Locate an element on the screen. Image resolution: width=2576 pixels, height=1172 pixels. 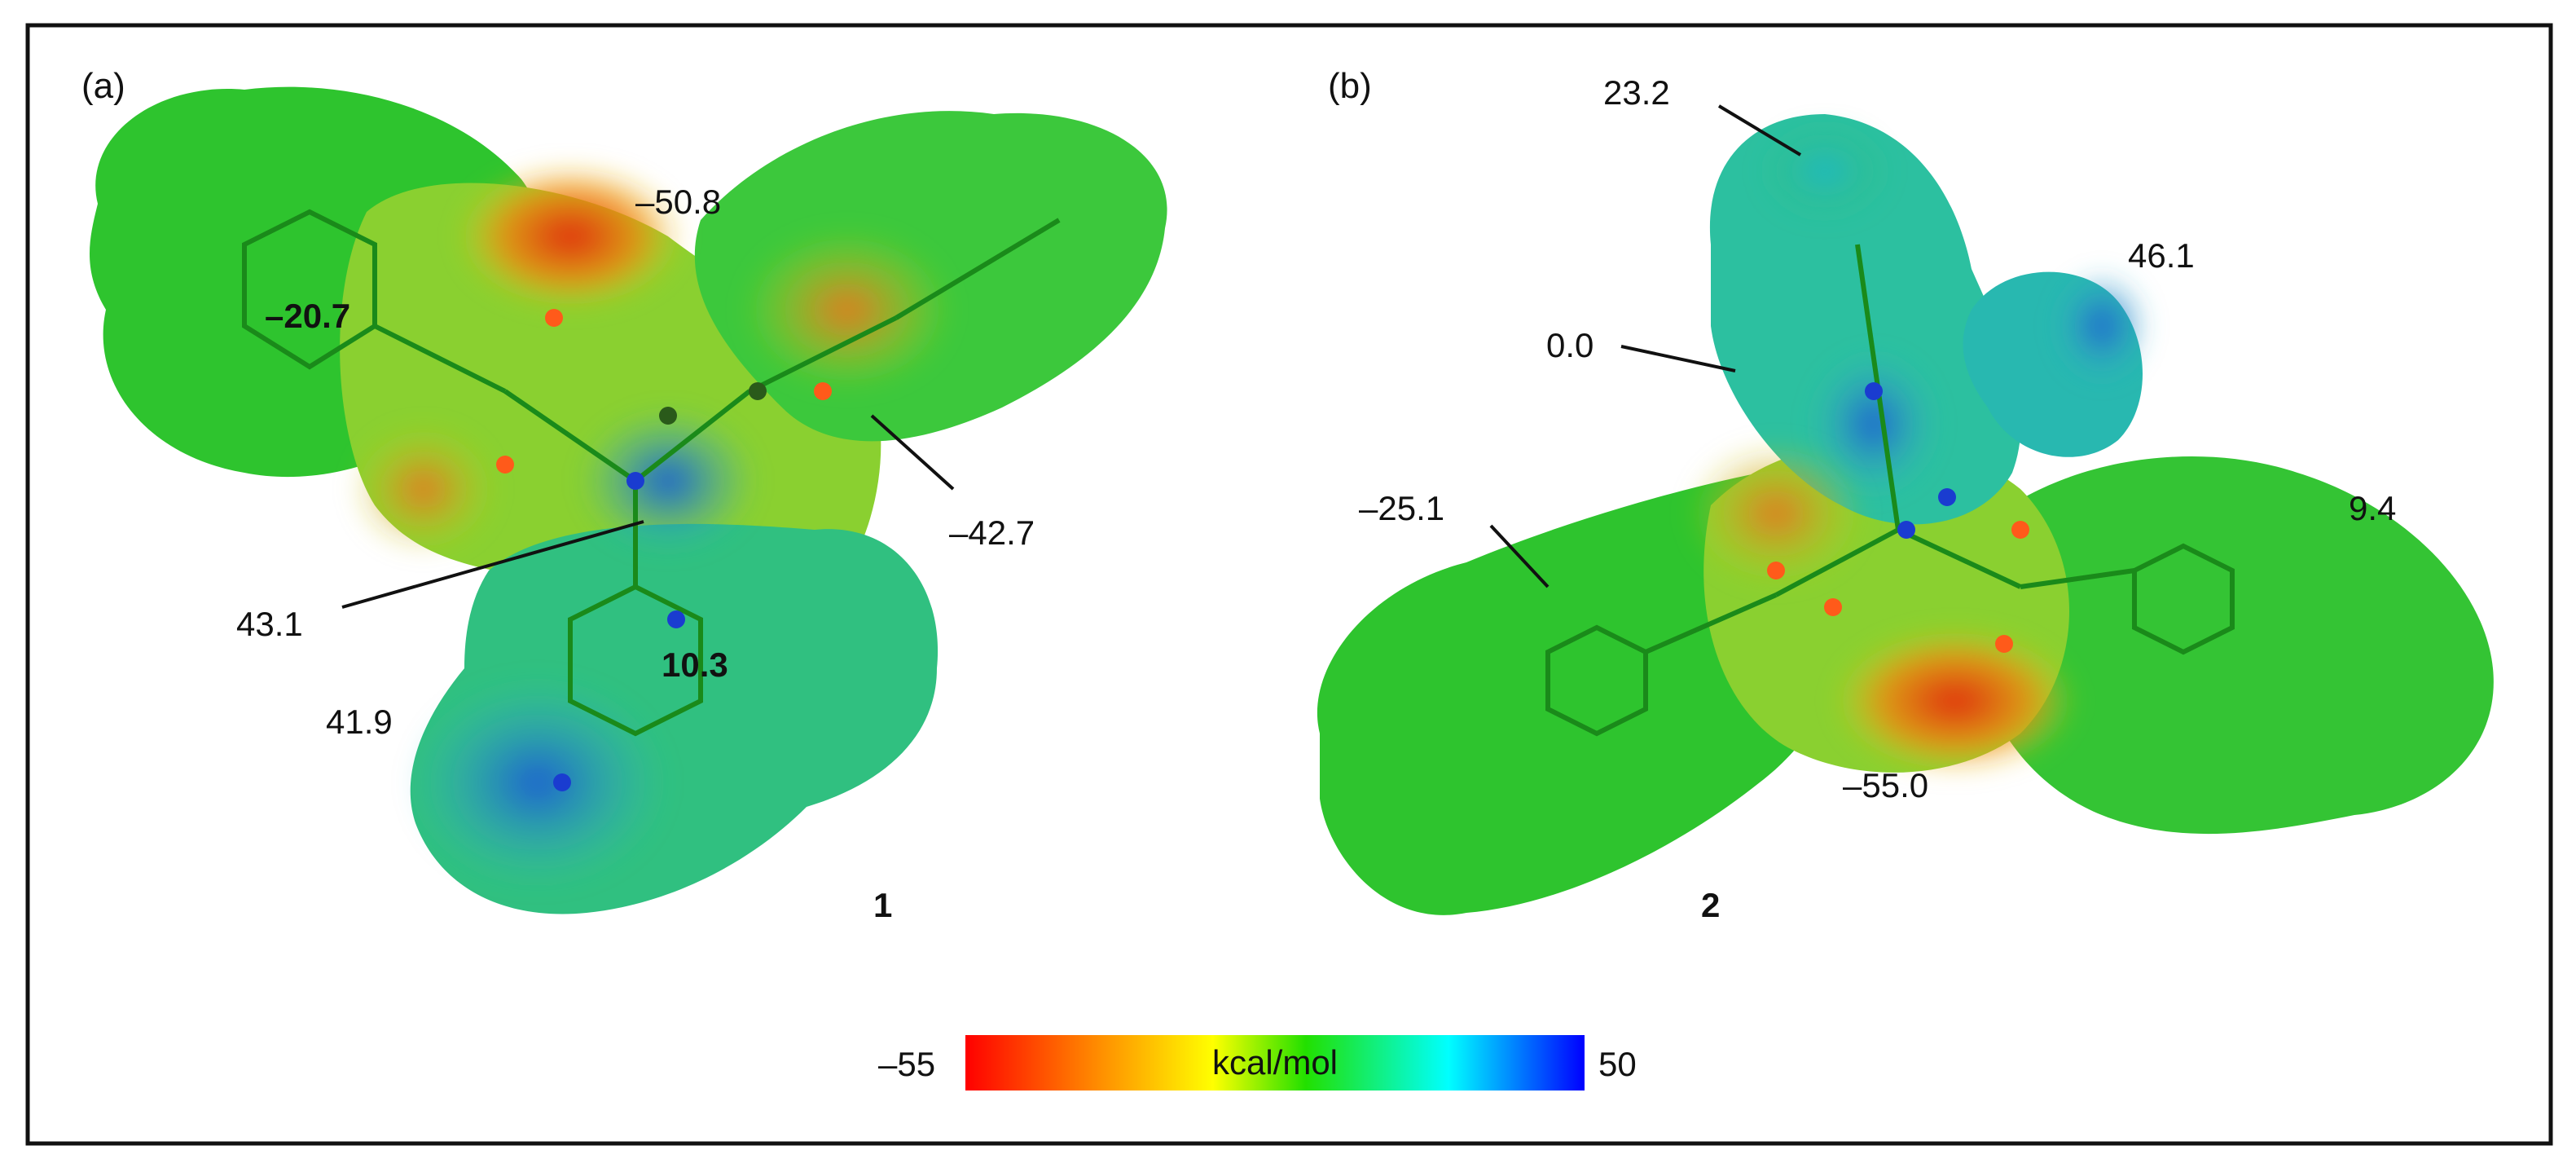
label-left-ring: –25.1 is located at coordinates (1401, 508).